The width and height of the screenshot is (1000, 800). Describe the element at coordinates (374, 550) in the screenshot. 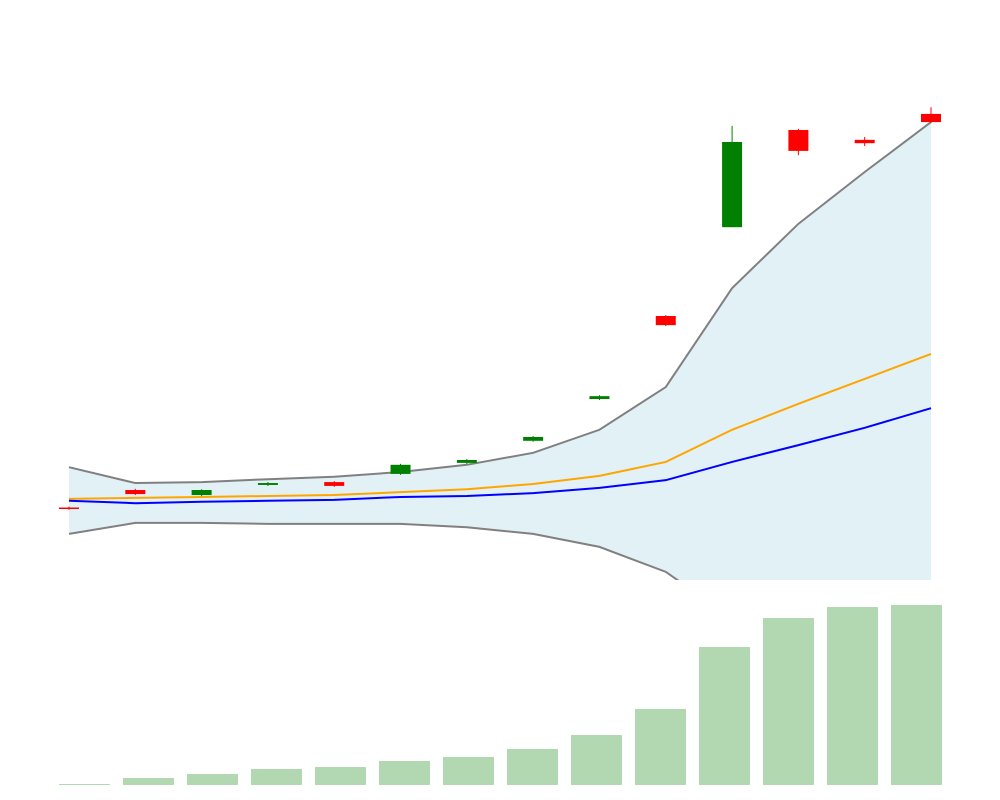

I see `band-lower` at that location.